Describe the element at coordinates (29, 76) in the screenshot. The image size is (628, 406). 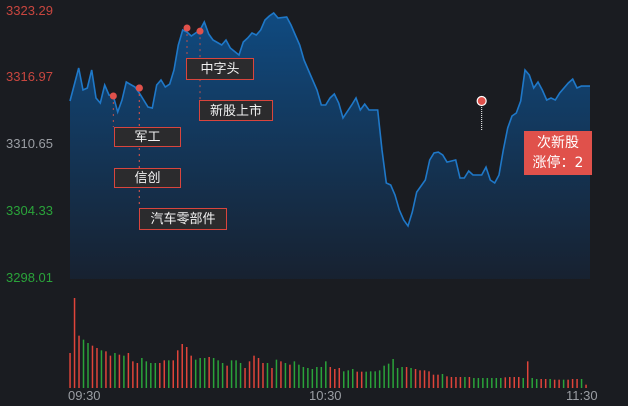
I see `y-tick-label: 3316.97` at that location.